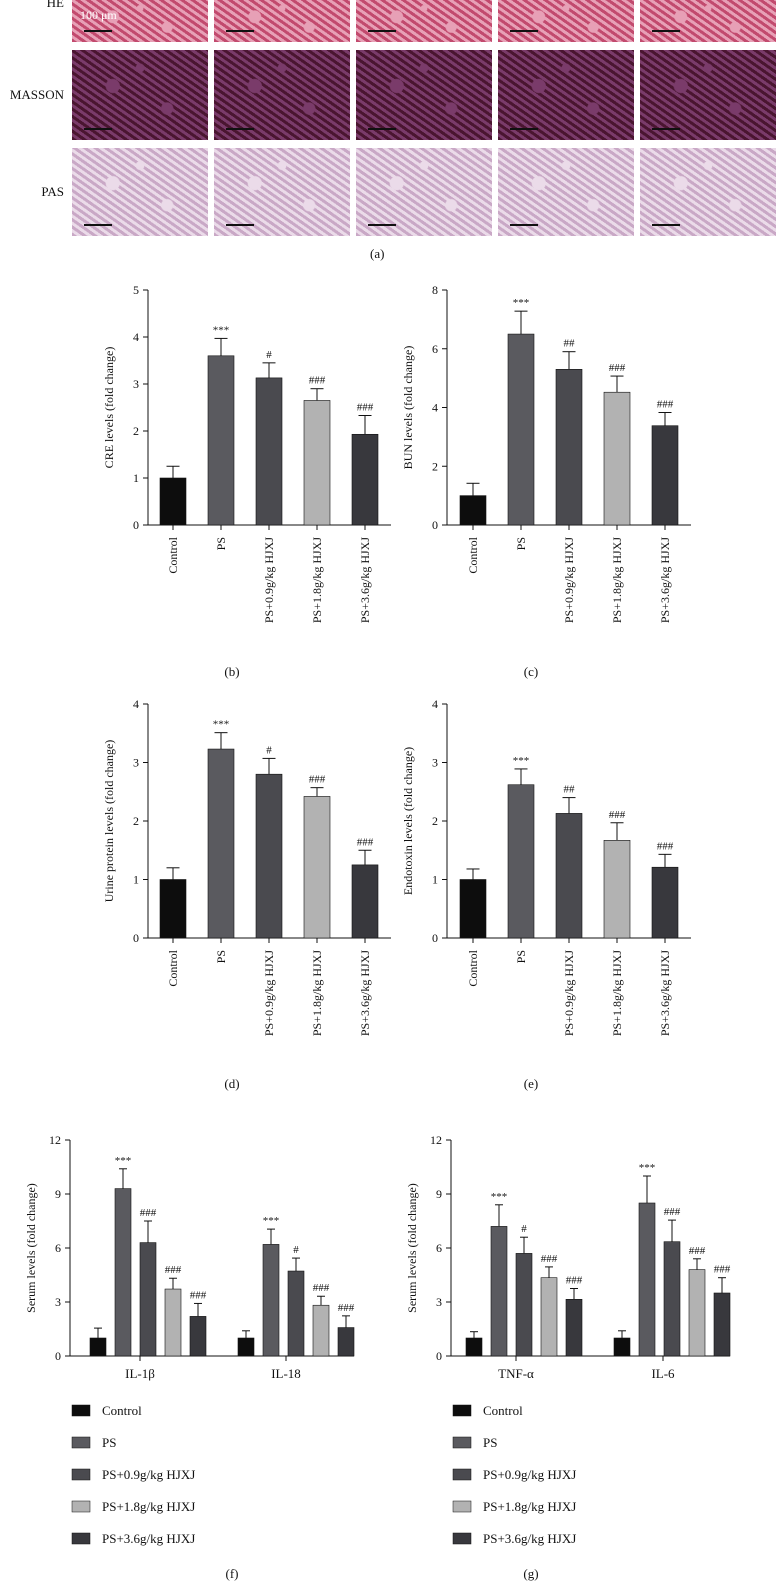 This screenshot has height=1594, width=784. Describe the element at coordinates (58, 1194) in the screenshot. I see `y-tick-label: 9` at that location.